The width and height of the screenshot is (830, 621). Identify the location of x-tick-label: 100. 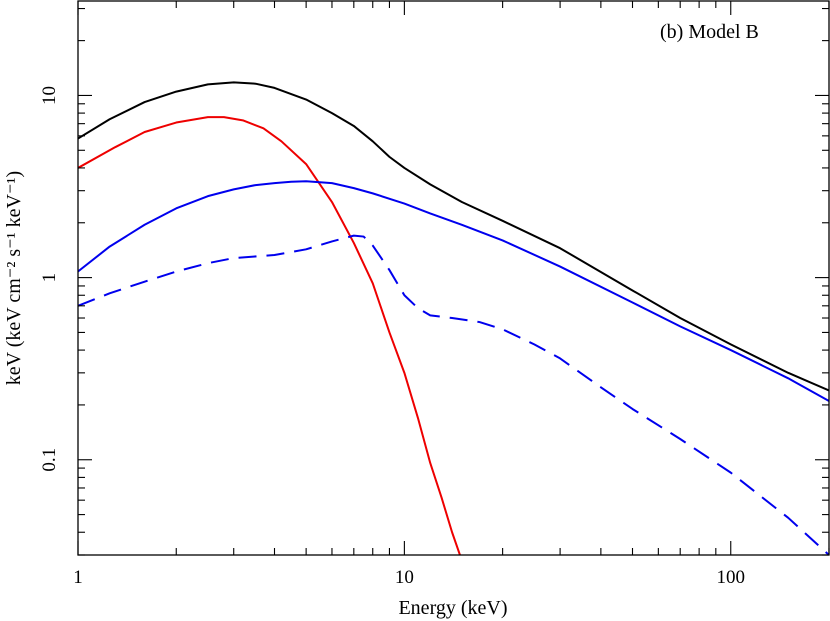
(731, 577).